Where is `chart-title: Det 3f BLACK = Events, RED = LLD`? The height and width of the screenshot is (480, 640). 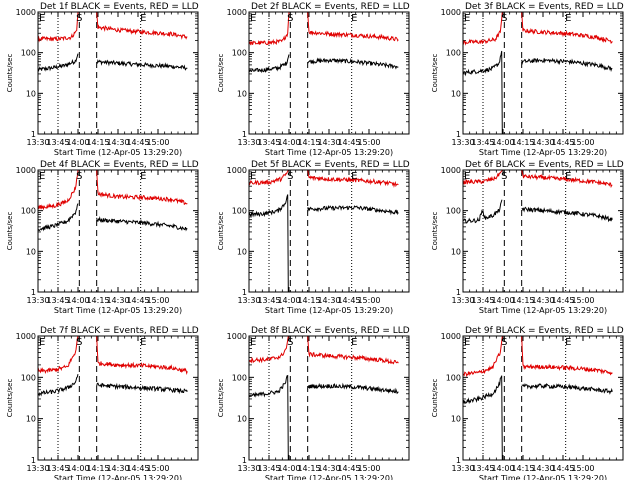 chart-title: Det 3f BLACK = Events, RED = LLD is located at coordinates (544, 7).